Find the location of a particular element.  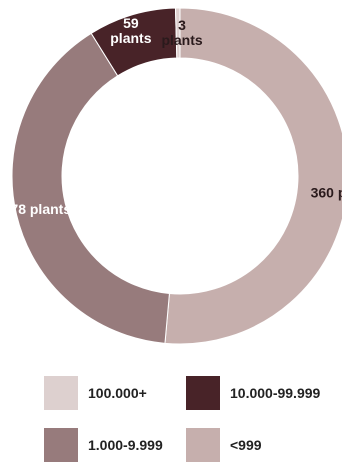

slice-label-999: 360 plants is located at coordinates (326, 192).